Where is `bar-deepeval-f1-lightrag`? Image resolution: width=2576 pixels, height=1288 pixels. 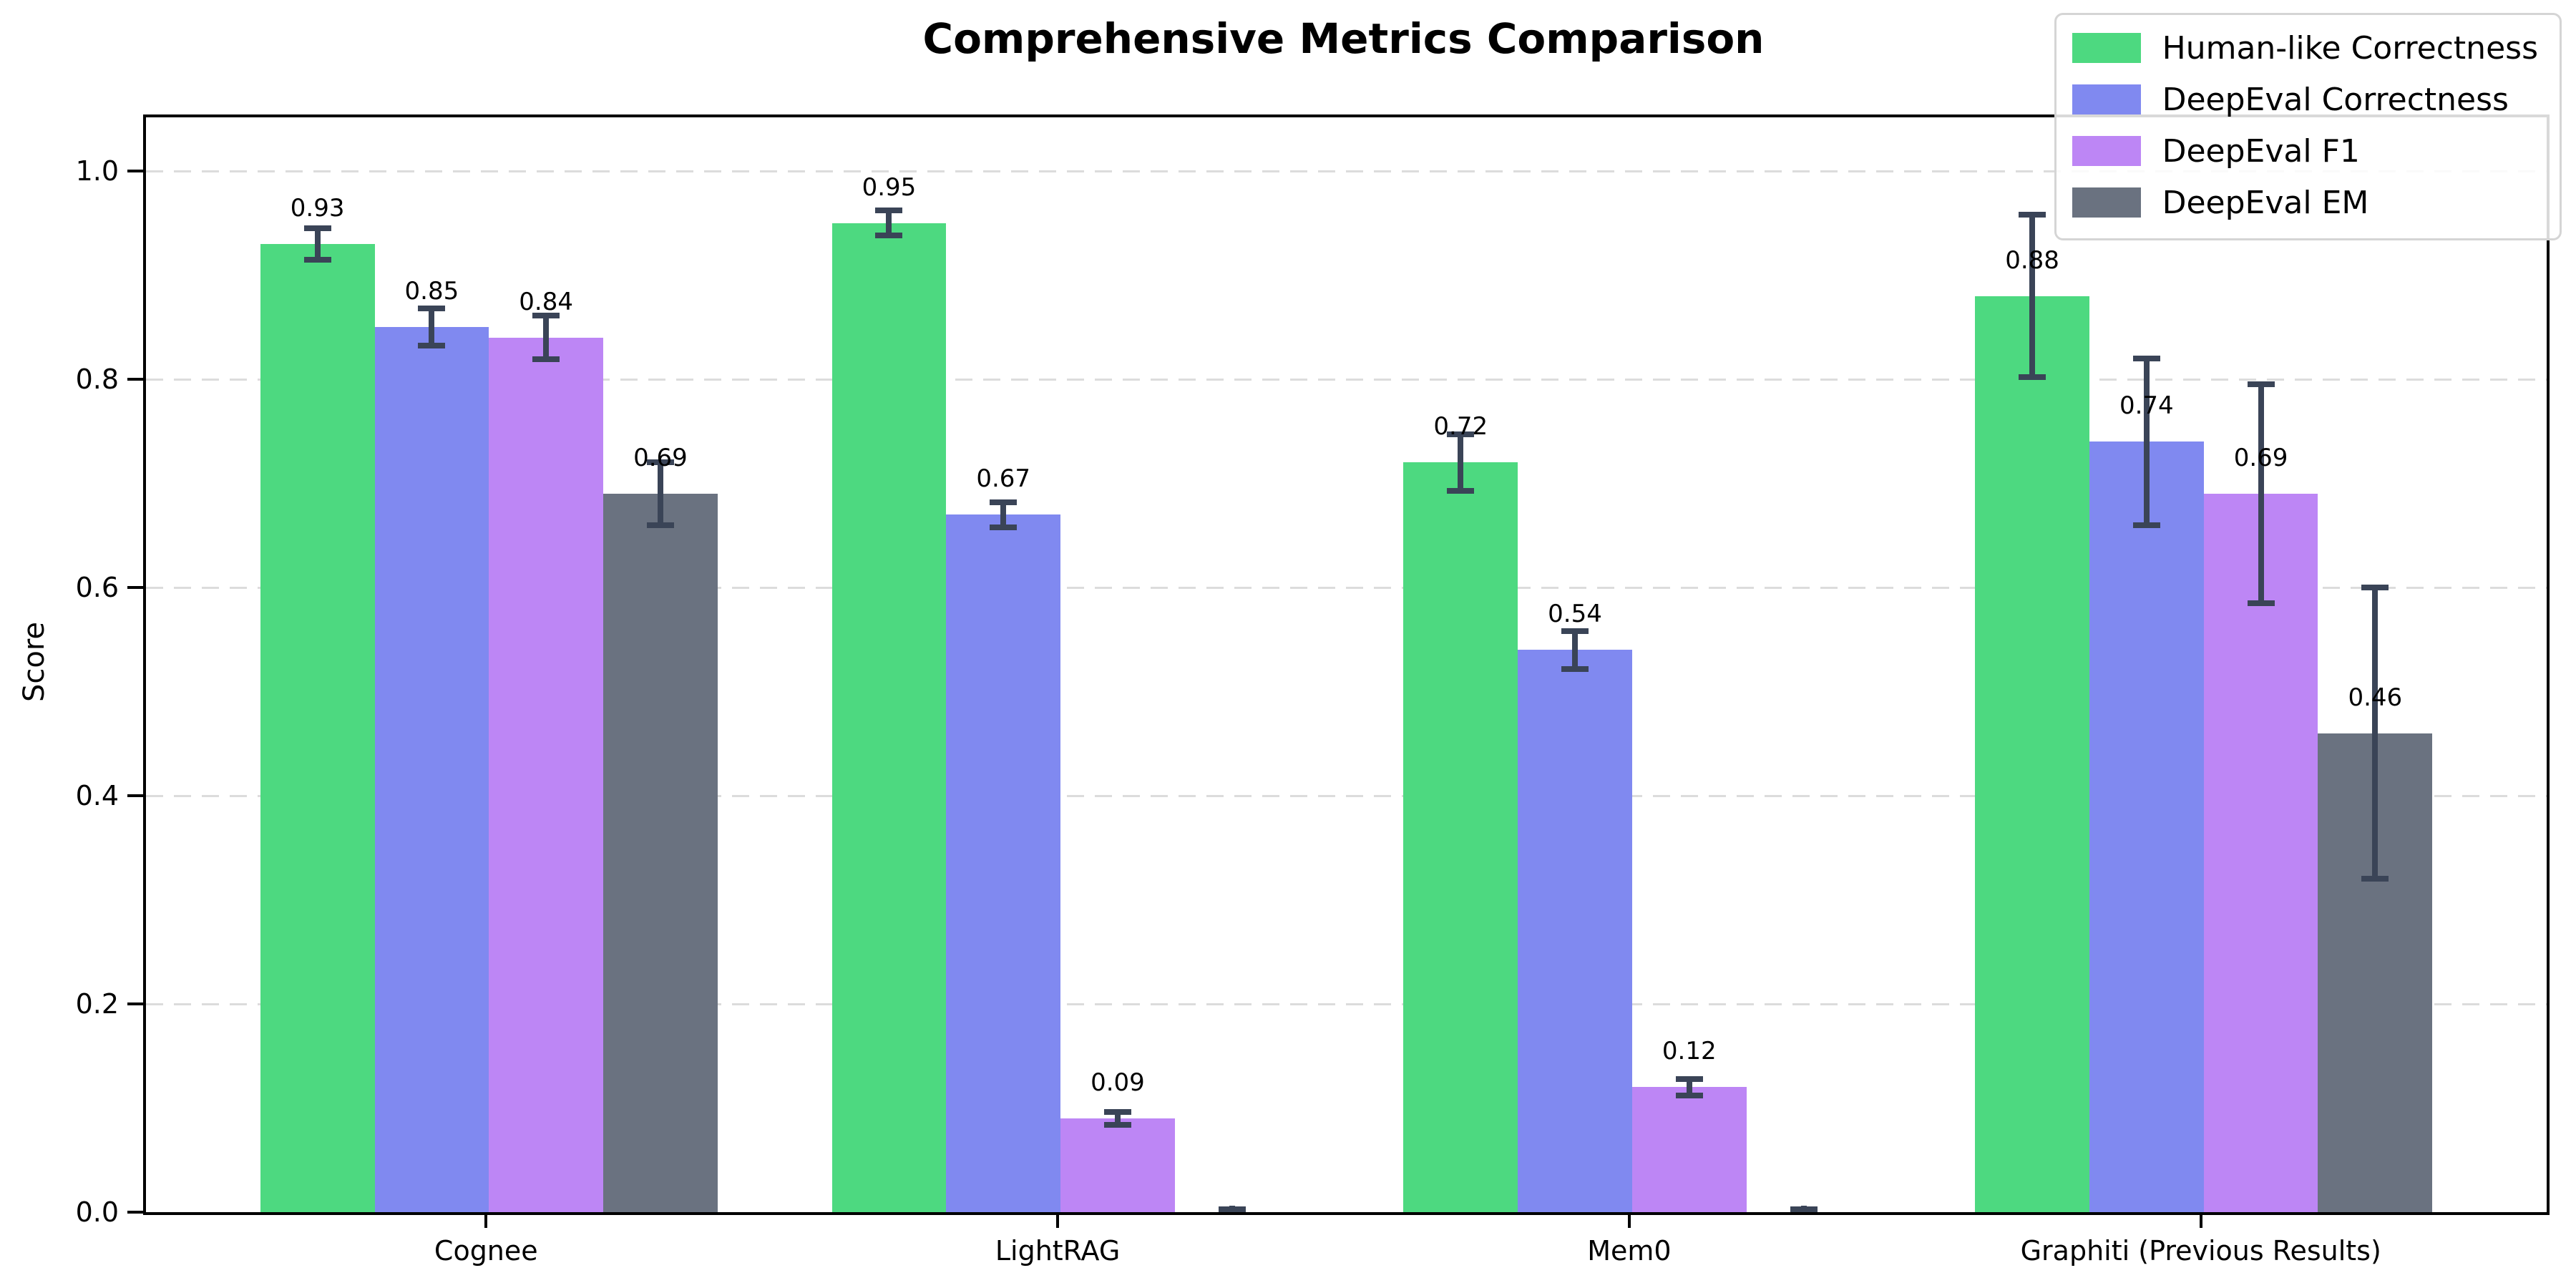 bar-deepeval-f1-lightrag is located at coordinates (1117, 1165).